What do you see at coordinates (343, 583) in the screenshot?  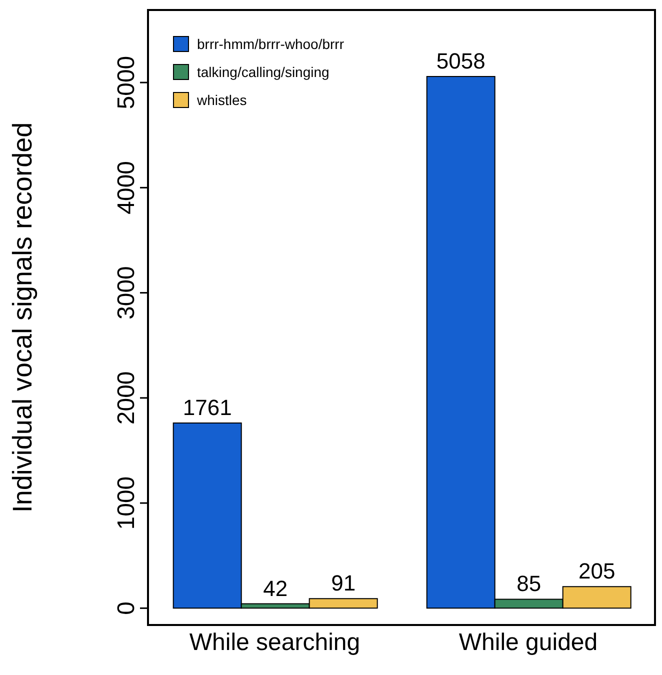 I see `data-label: 91` at bounding box center [343, 583].